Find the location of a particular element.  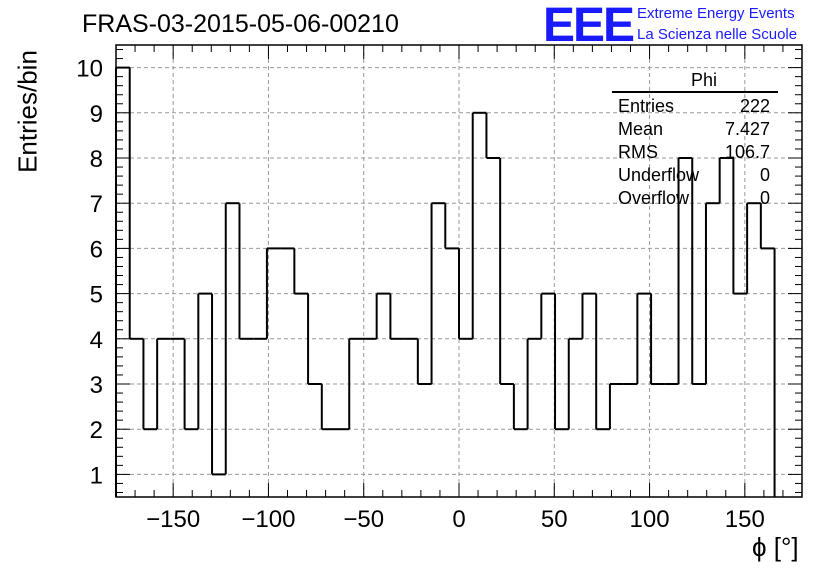

y-tick-label: 4 is located at coordinates (96, 340).